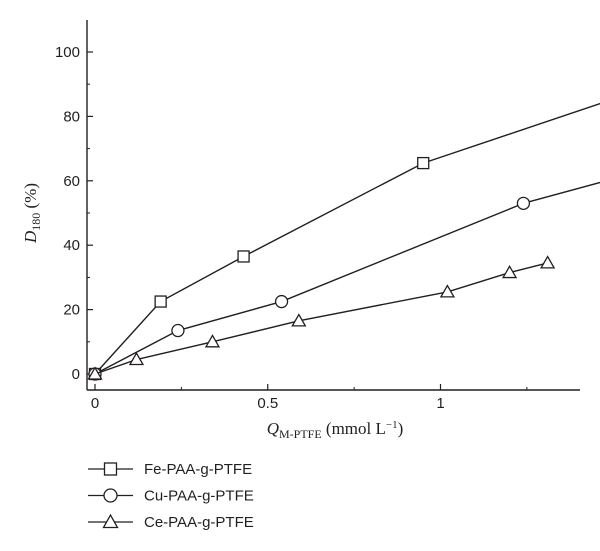 This screenshot has height=551, width=600. Describe the element at coordinates (267, 403) in the screenshot. I see `x-tick-label: 0.5` at that location.